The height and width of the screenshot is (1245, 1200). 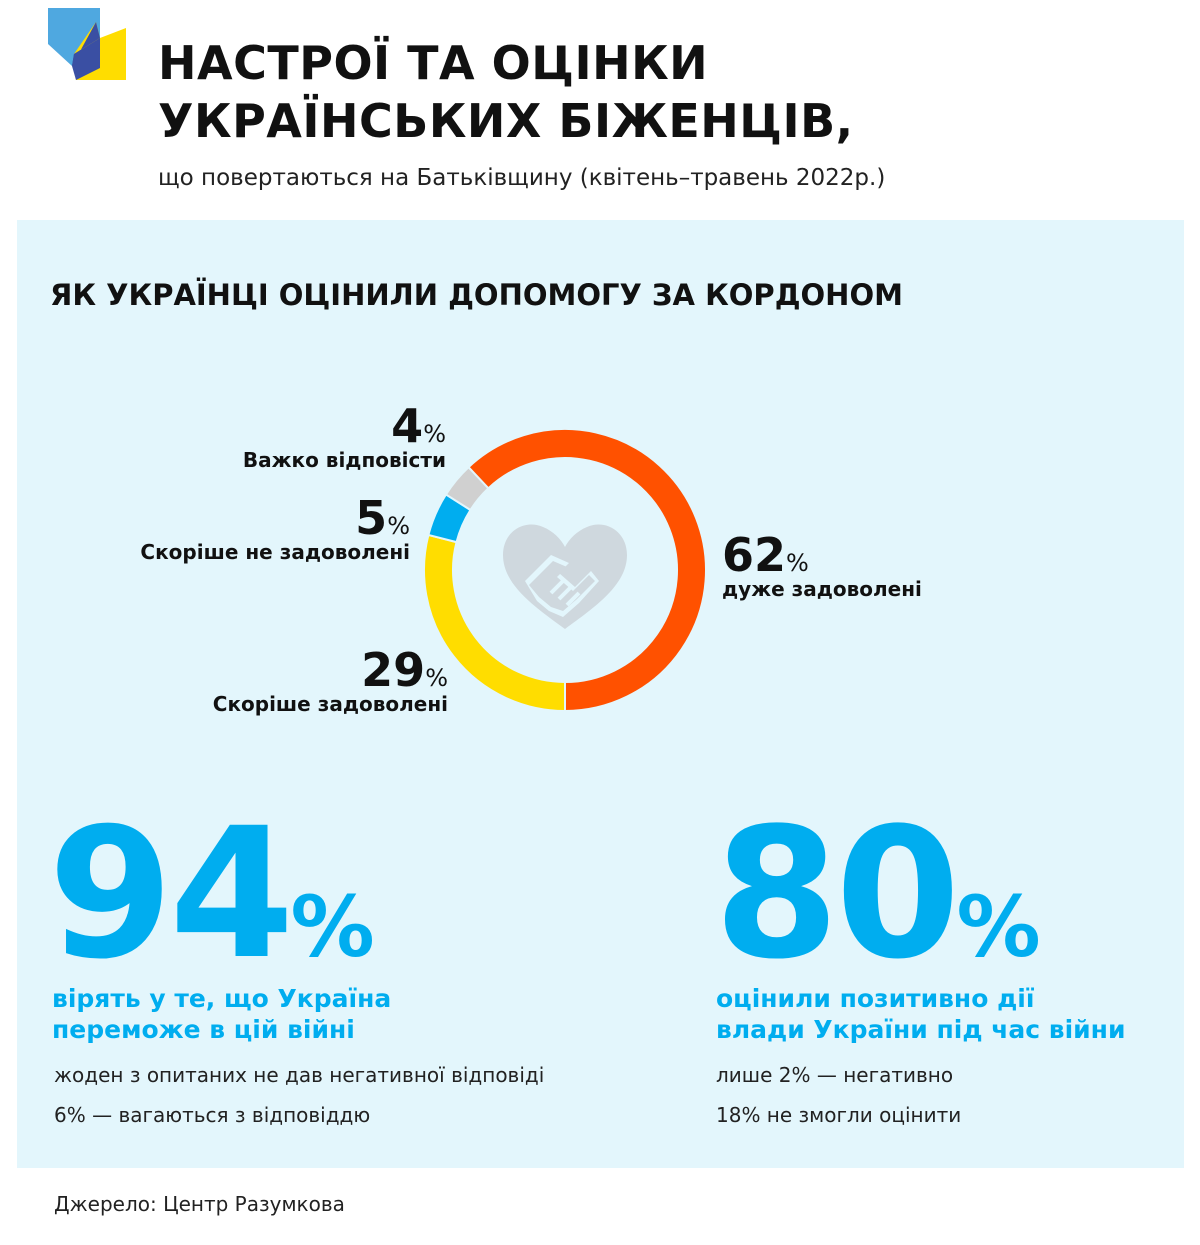 What do you see at coordinates (393, 670) in the screenshot?
I see `label-value: 29` at bounding box center [393, 670].